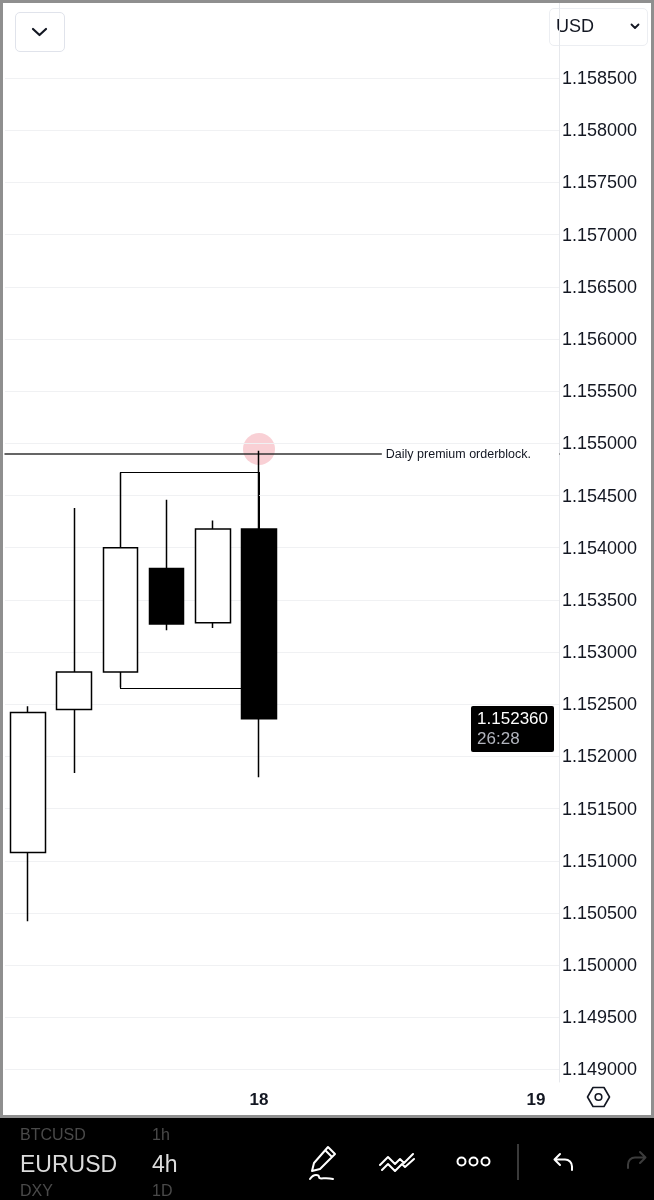 Image resolution: width=654 pixels, height=1200 pixels. Describe the element at coordinates (600, 286) in the screenshot. I see `y-tick-label: 1.156500` at that location.